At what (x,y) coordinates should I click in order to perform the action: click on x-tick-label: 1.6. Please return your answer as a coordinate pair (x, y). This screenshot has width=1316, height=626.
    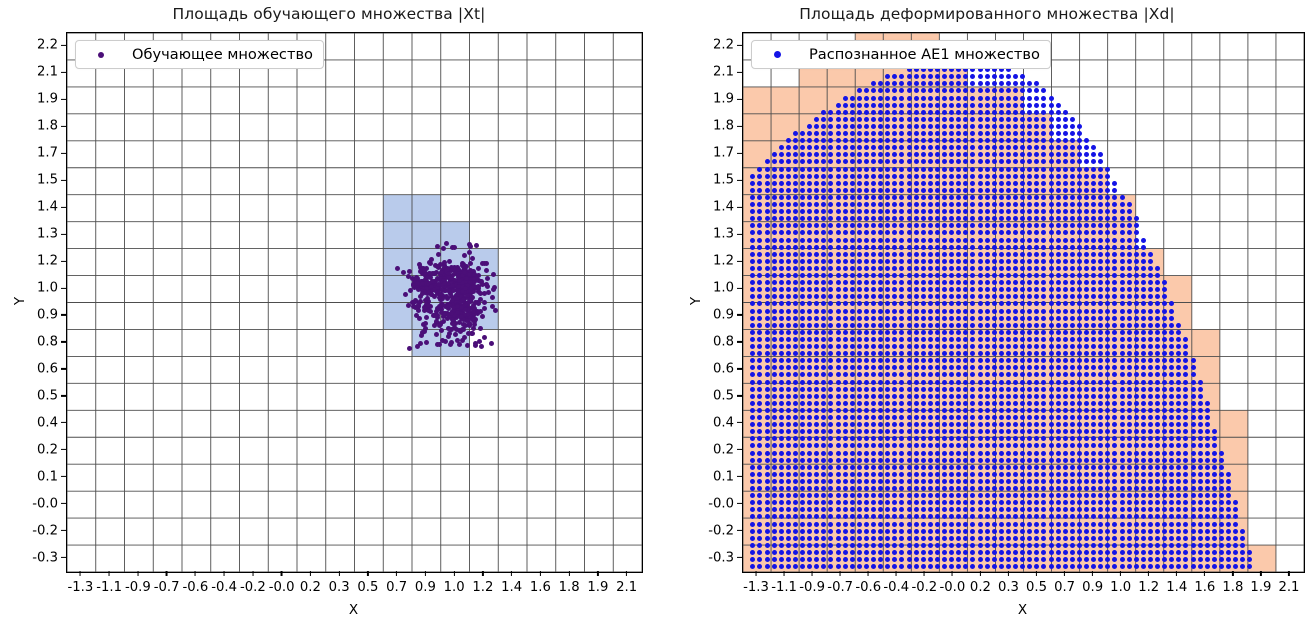
    Looking at the image, I should click on (1204, 583).